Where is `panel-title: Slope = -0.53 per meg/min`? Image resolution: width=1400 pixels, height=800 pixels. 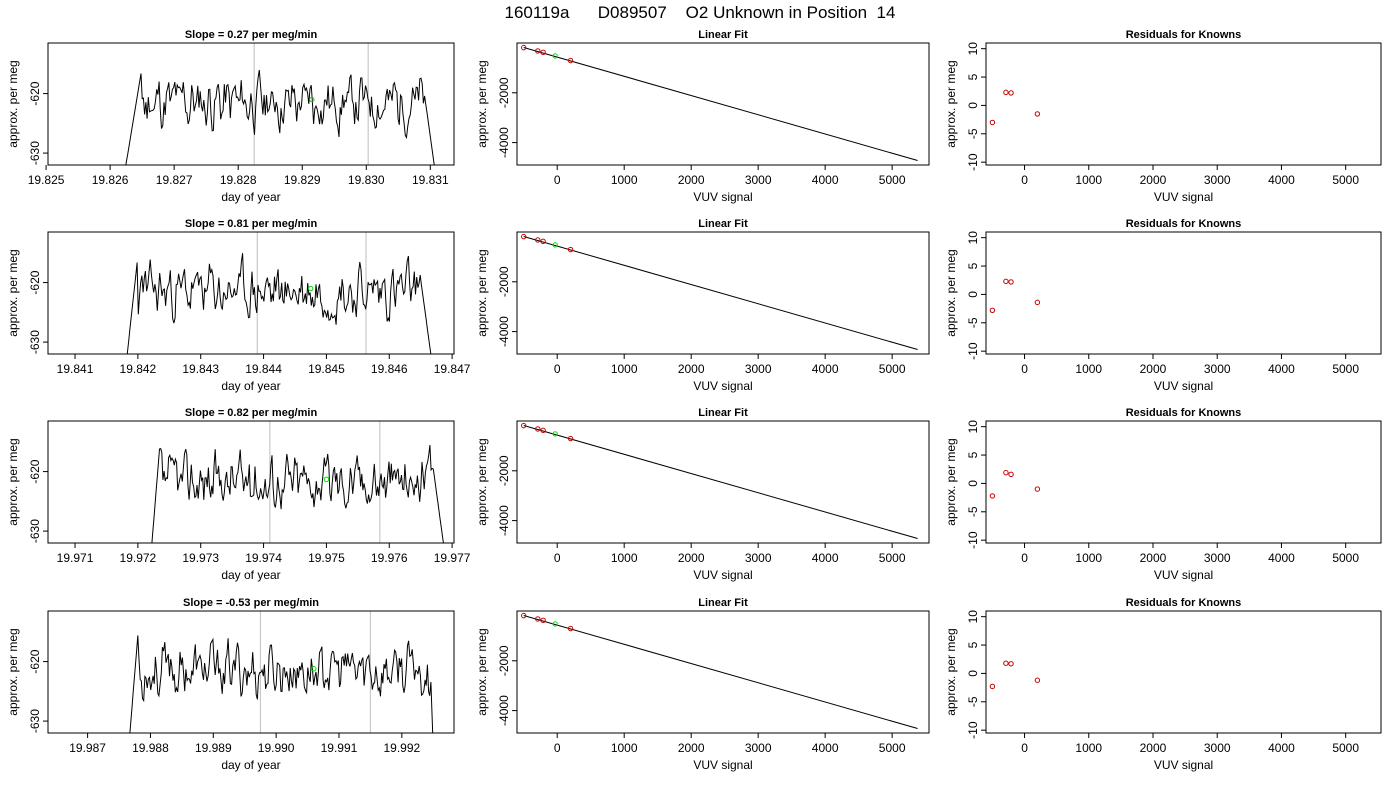 panel-title: Slope = -0.53 per meg/min is located at coordinates (251, 603).